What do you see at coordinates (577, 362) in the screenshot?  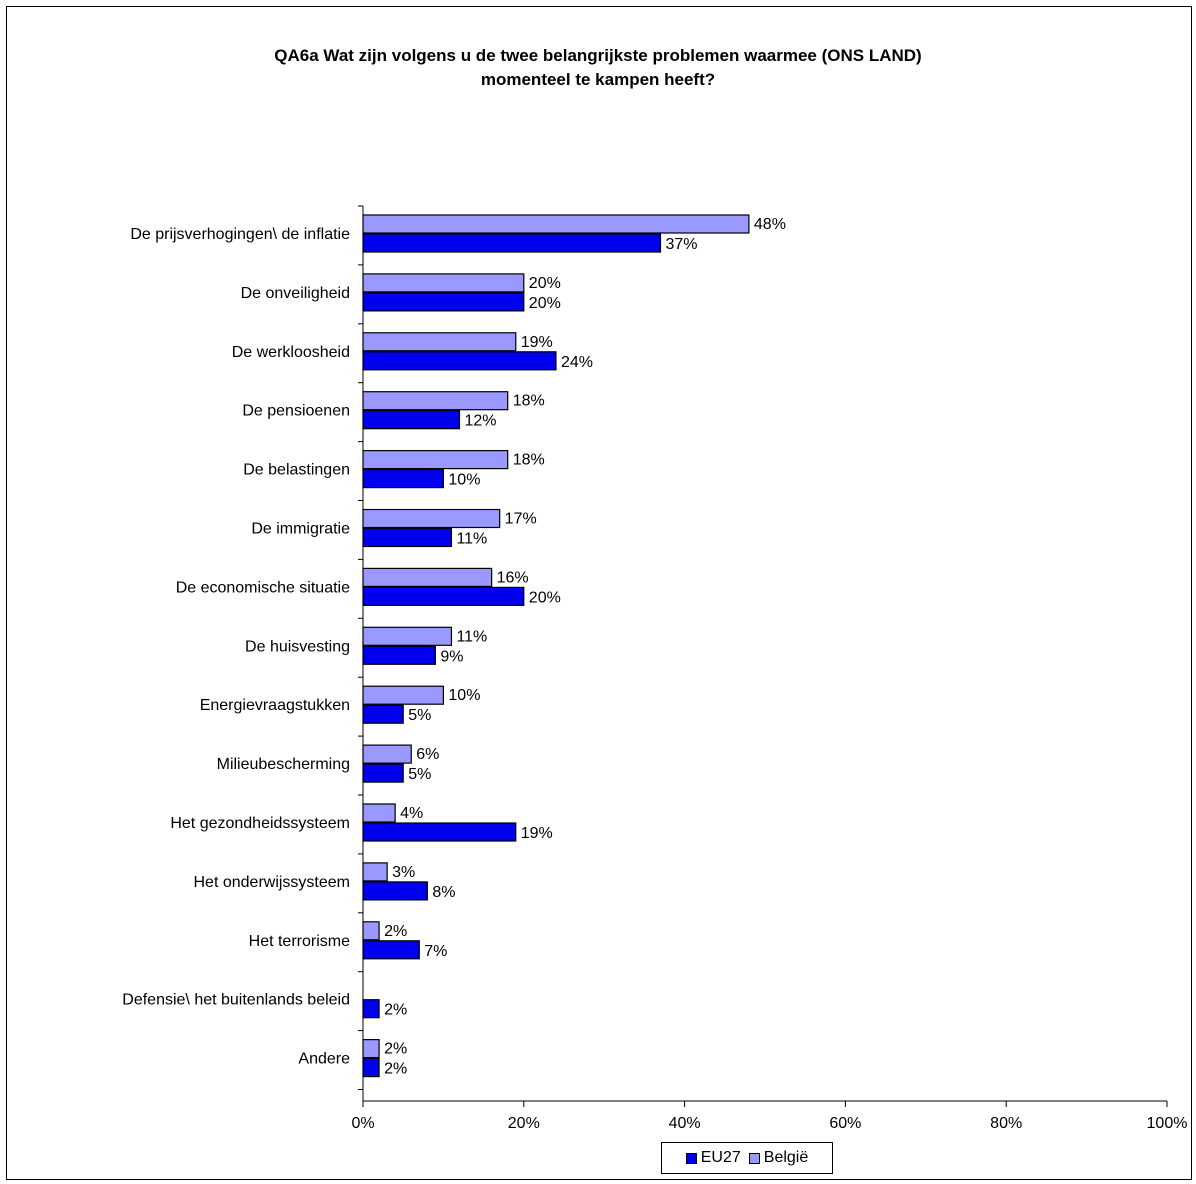 I see `data-label-eu27-2: 24%` at bounding box center [577, 362].